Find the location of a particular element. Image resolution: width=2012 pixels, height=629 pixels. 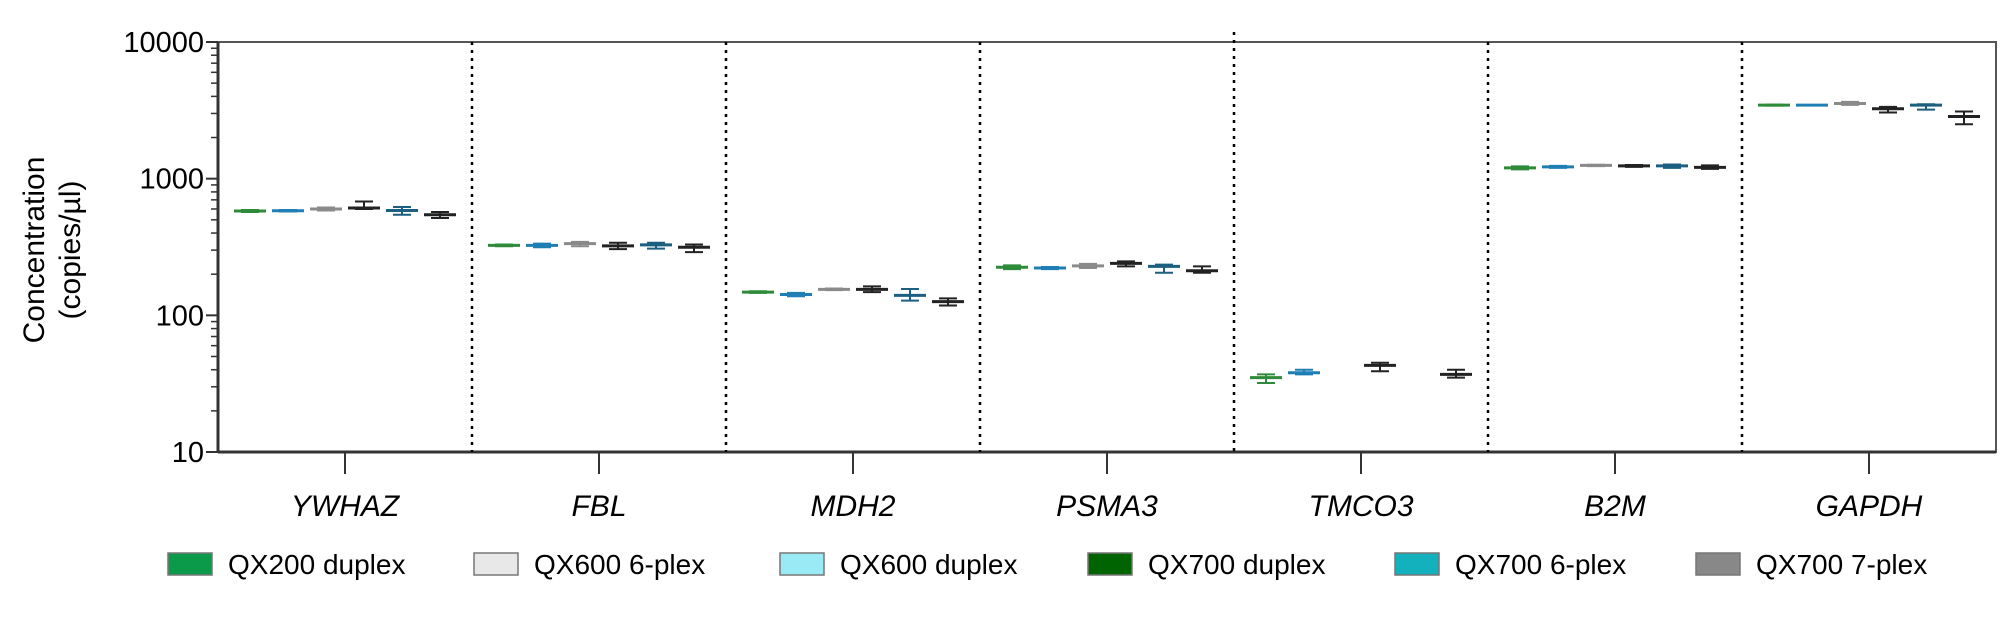

x-tick-label: TMCO3 is located at coordinates (1361, 506).